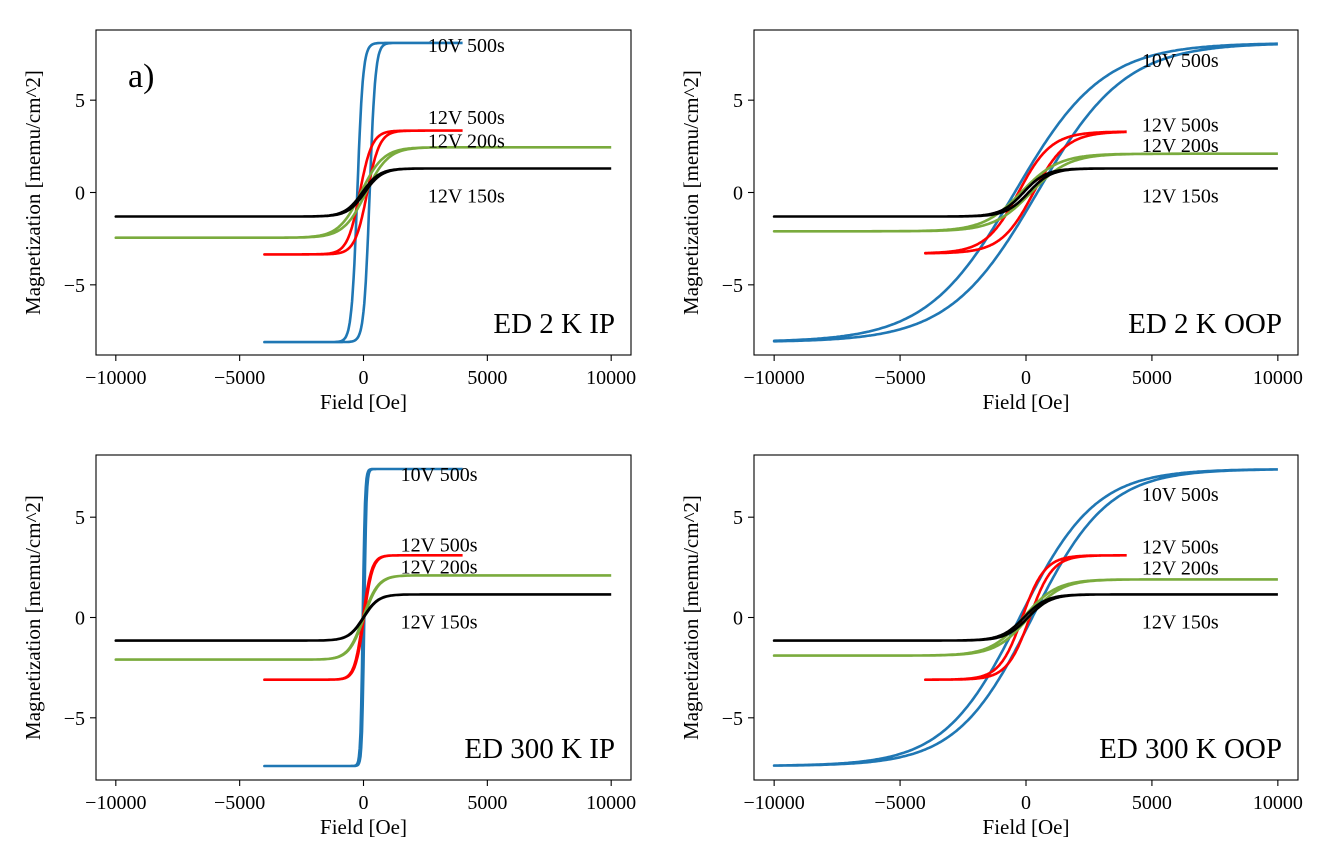 This screenshot has width=1338, height=862. Describe the element at coordinates (1205, 324) in the screenshot. I see `panel-title: ED 2 K OOP` at that location.